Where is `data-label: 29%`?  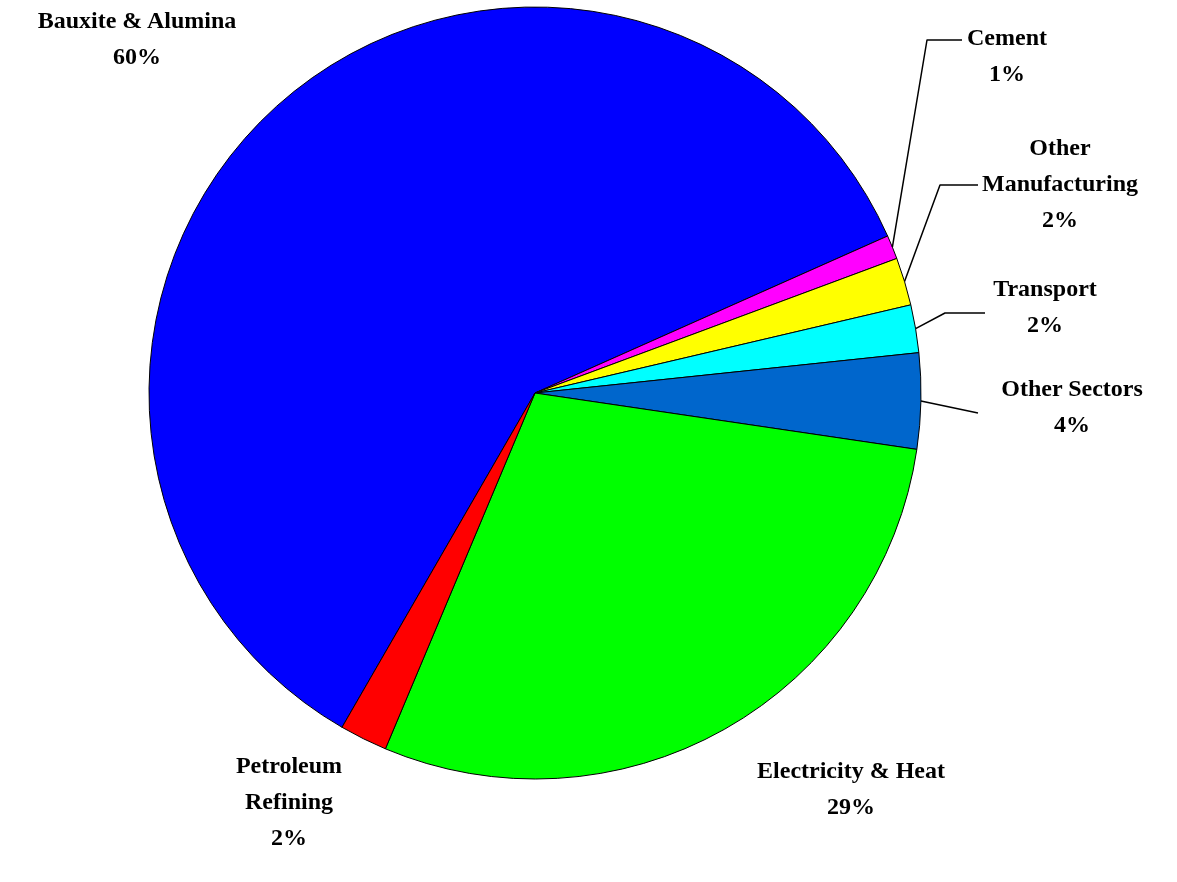
data-label: 29% is located at coordinates (851, 806).